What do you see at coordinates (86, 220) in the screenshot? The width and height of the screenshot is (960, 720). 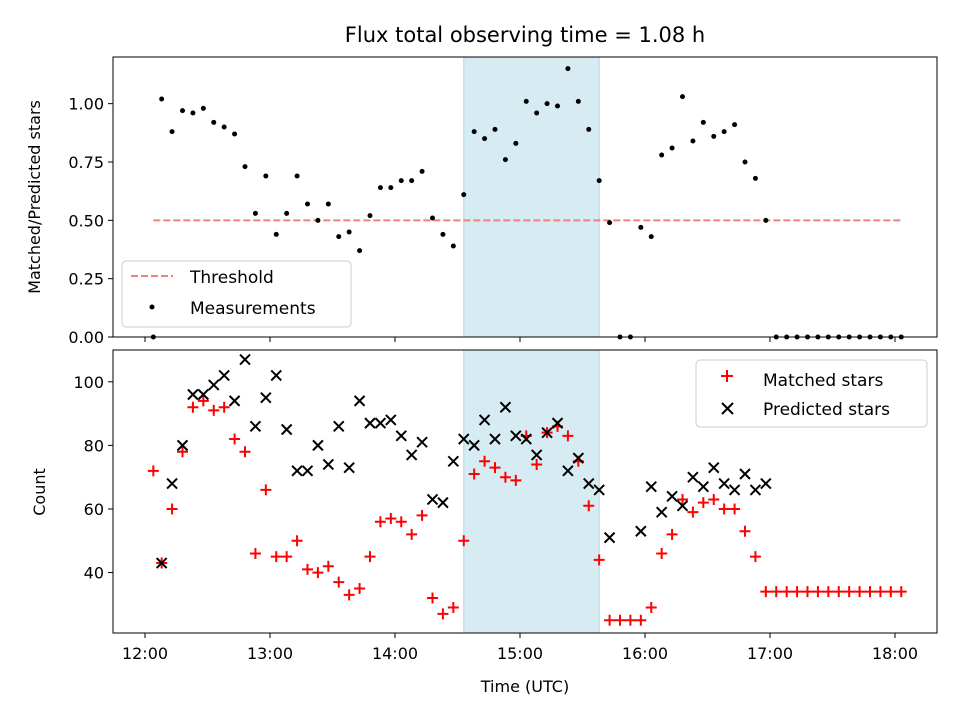 I see `y-tick-label: 0.50` at bounding box center [86, 220].